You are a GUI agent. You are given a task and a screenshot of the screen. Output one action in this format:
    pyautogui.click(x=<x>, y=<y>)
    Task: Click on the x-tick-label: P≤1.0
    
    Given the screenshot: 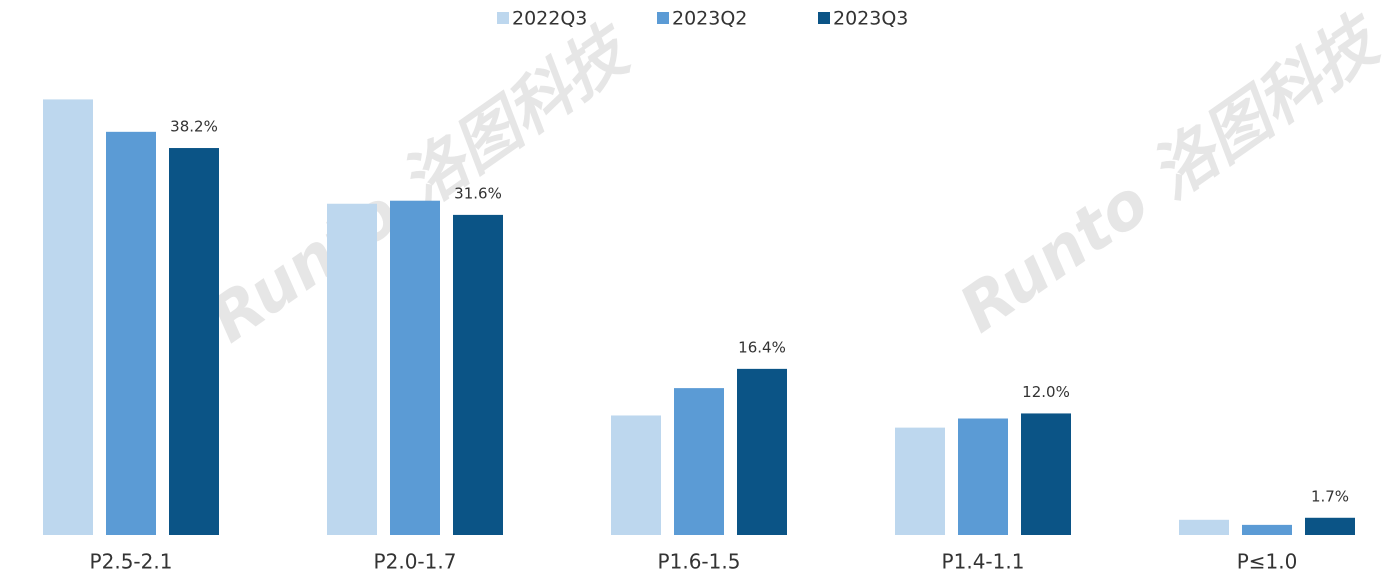 What is the action you would take?
    pyautogui.click(x=1267, y=562)
    